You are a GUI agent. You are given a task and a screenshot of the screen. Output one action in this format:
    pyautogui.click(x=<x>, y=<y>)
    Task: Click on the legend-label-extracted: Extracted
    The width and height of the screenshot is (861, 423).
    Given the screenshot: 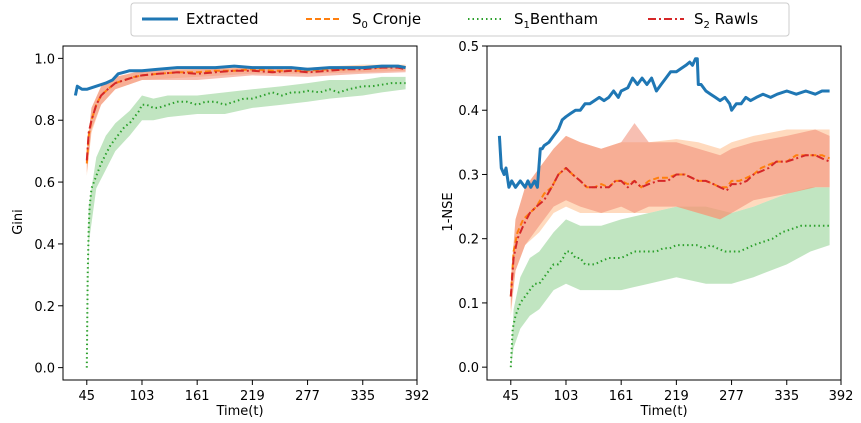 What is the action you would take?
    pyautogui.click(x=222, y=19)
    